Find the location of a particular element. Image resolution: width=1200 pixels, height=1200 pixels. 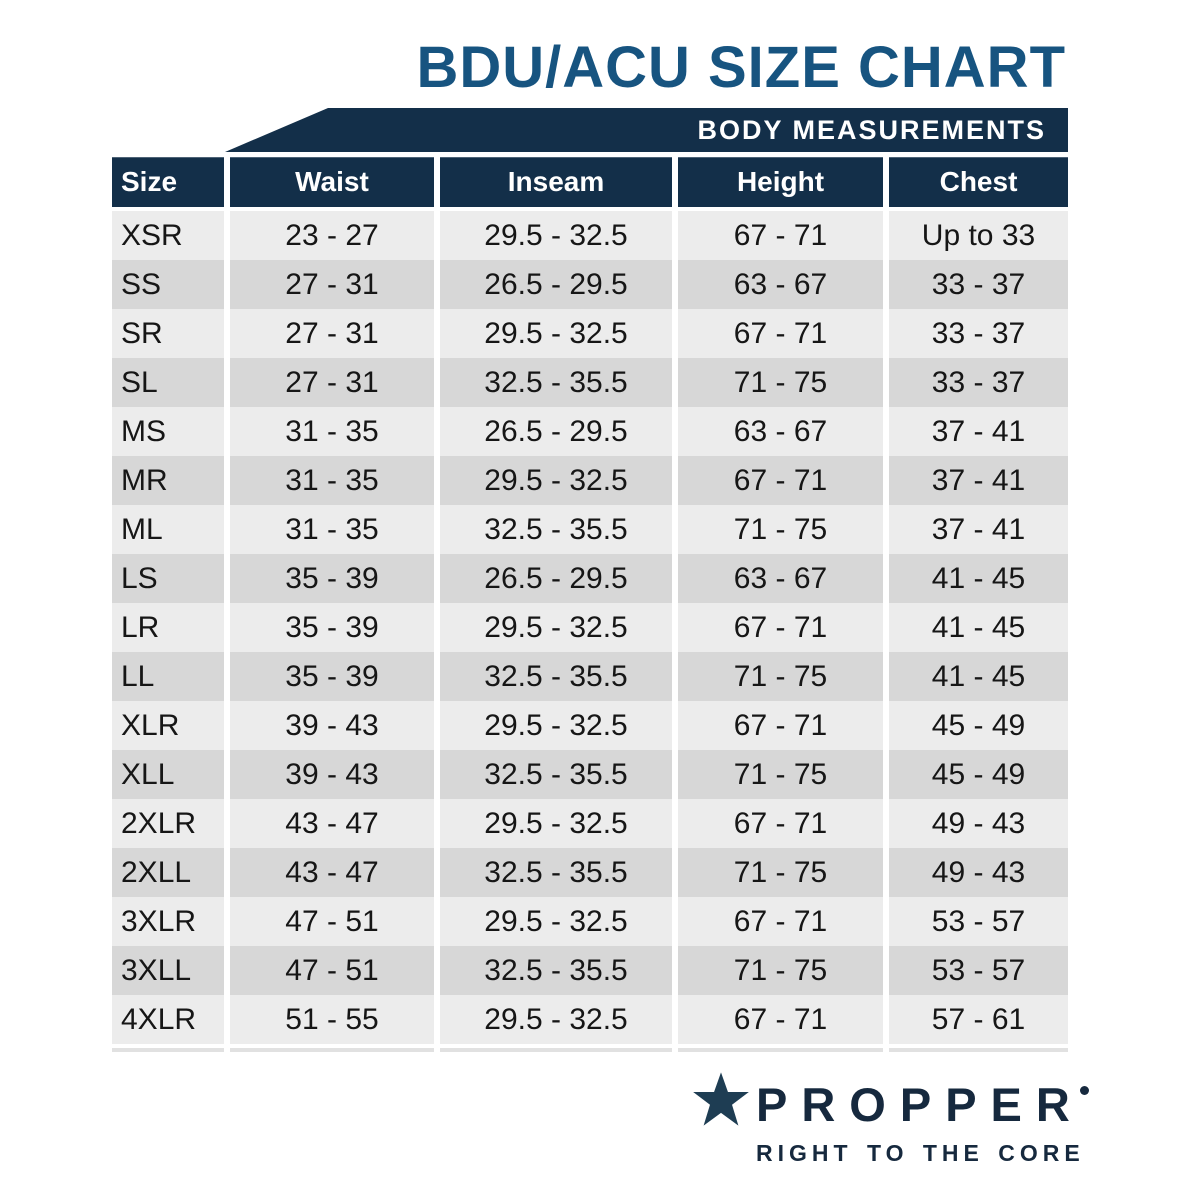

table-row: 3XLL 47 - 51 32.5 - 35.5 71 - 75 53 - 57 is located at coordinates (590, 970).